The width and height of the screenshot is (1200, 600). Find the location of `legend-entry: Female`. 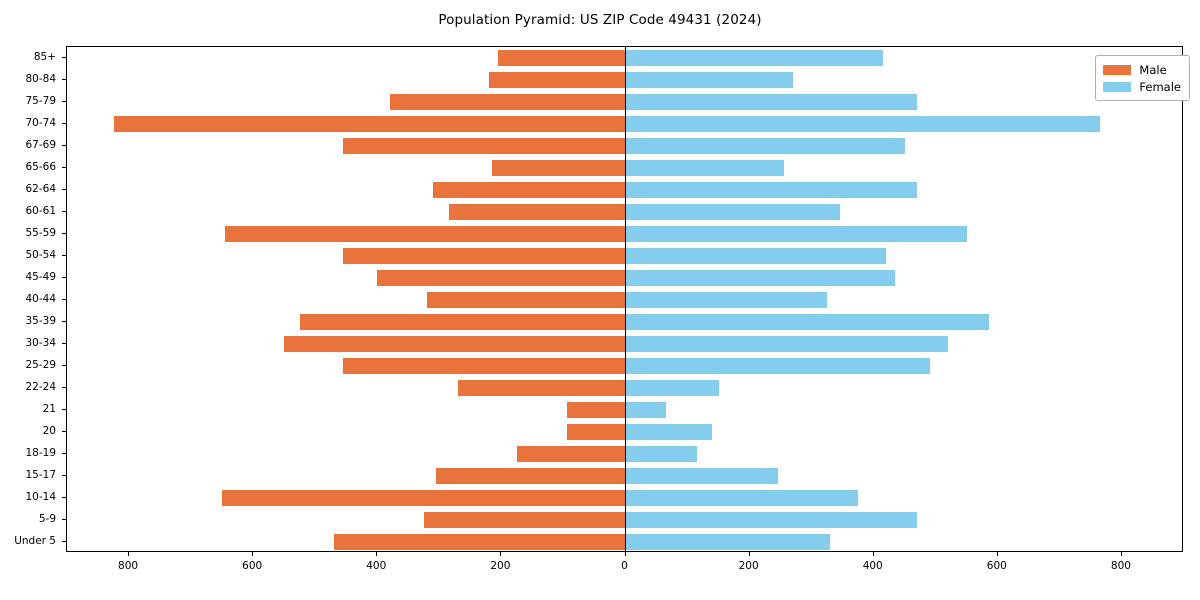

legend-entry: Female is located at coordinates (1142, 86).